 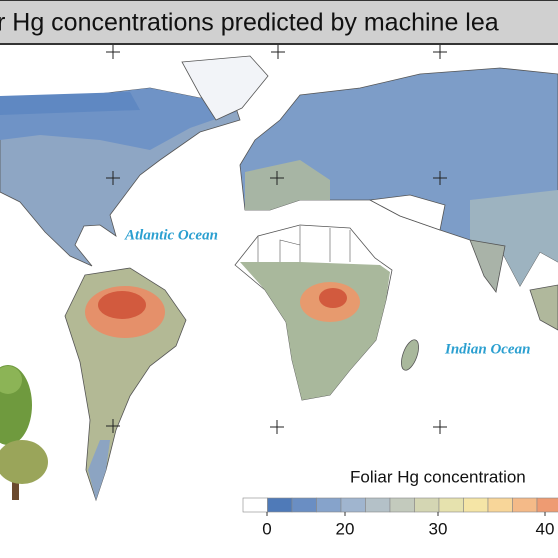 I want to click on patagonia, so click(x=99, y=470).